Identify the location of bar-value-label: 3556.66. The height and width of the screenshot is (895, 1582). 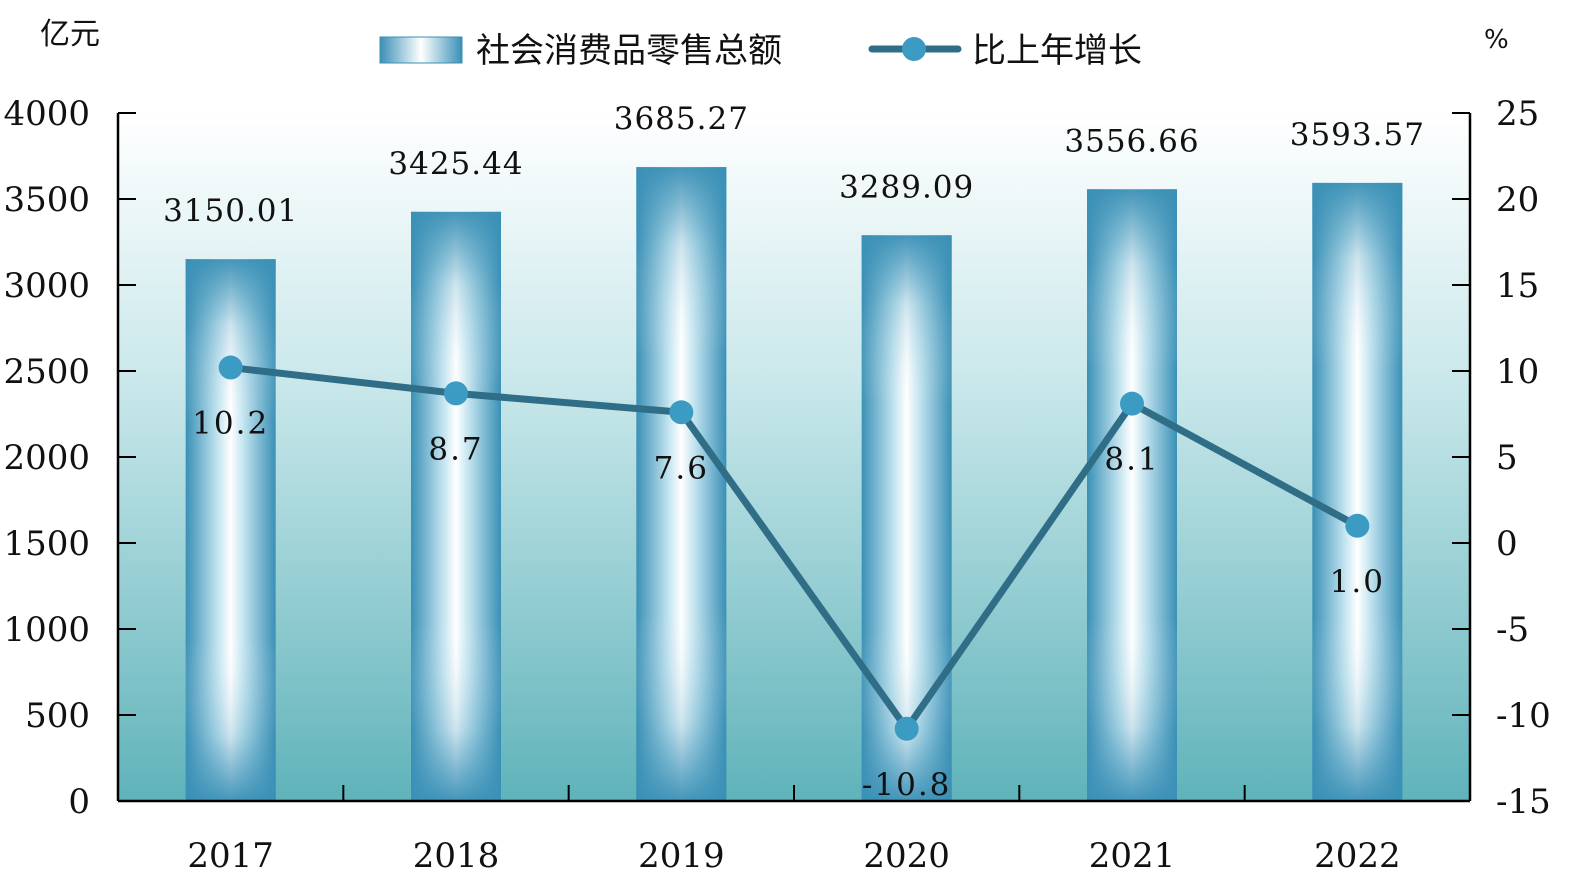
(1131, 141).